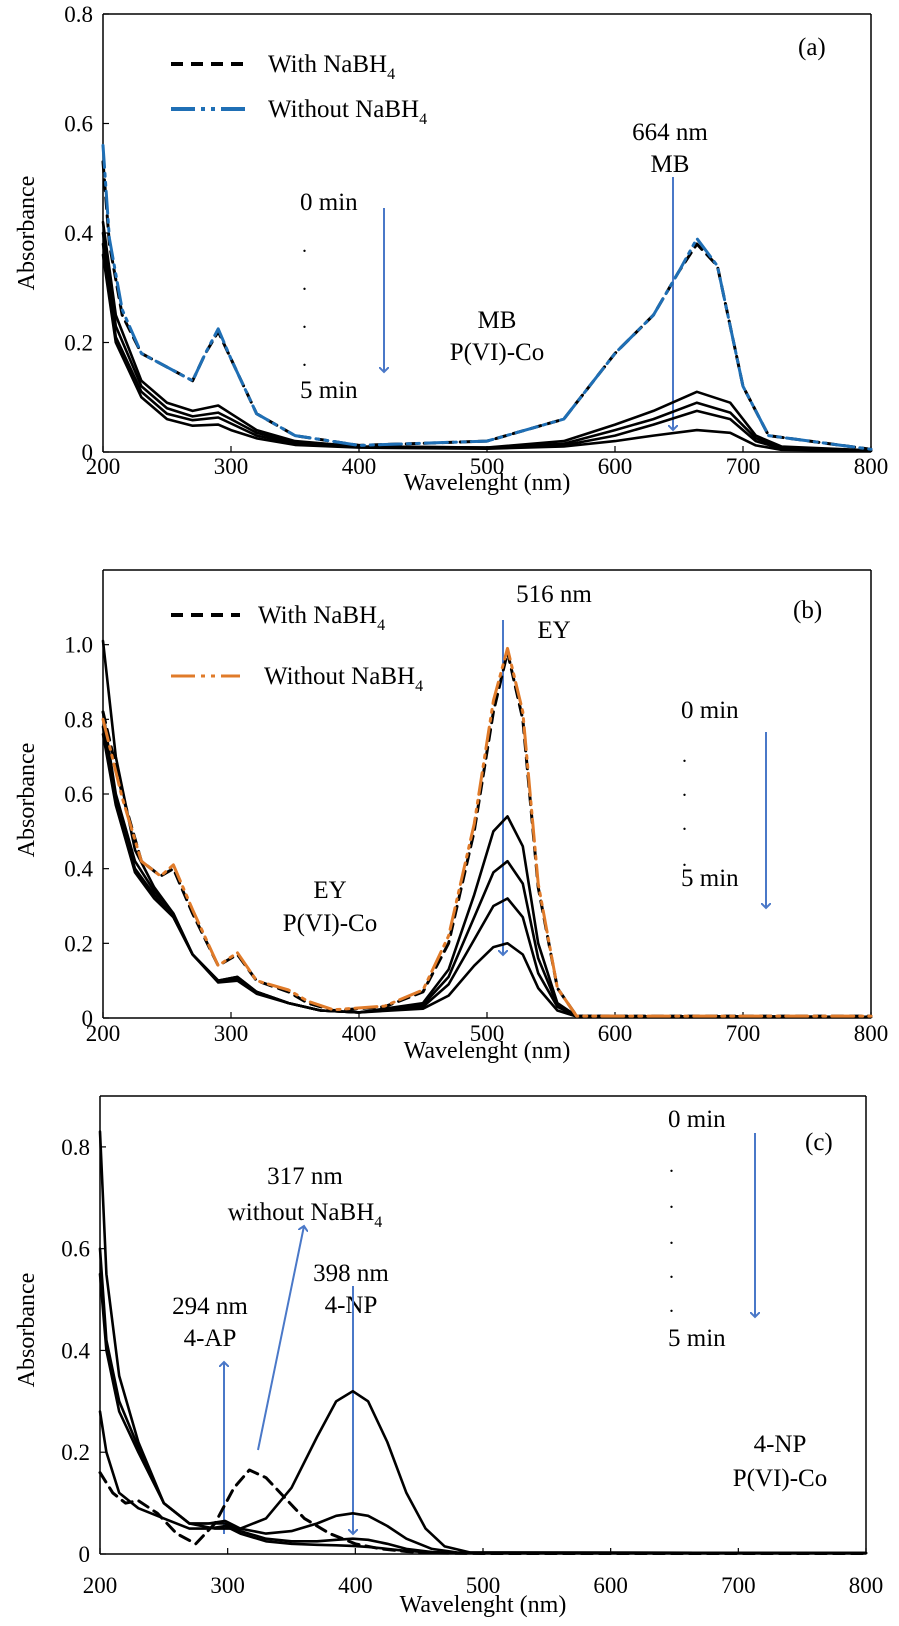 The image size is (899, 1626). What do you see at coordinates (871, 466) in the screenshot?
I see `panel-a-x-tick-label: 800` at bounding box center [871, 466].